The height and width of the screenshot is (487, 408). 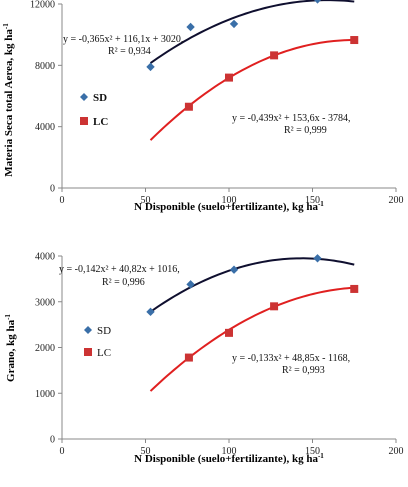 I want to click on equation-lc: y = -0,439x² + 153,6x - 3784,, so click(x=291, y=118).